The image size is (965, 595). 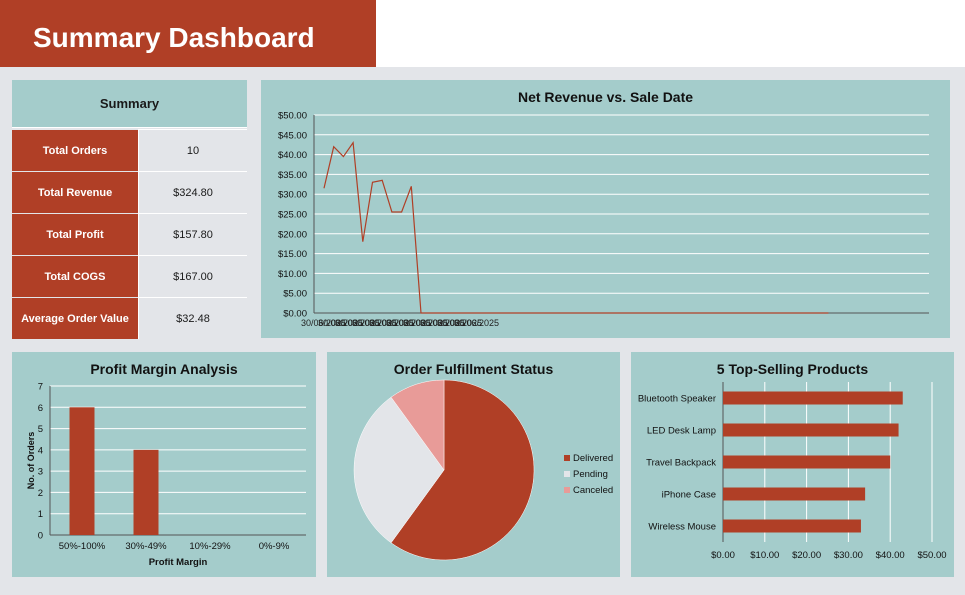 What do you see at coordinates (292, 155) in the screenshot?
I see `y-tick-label: $40.00` at bounding box center [292, 155].